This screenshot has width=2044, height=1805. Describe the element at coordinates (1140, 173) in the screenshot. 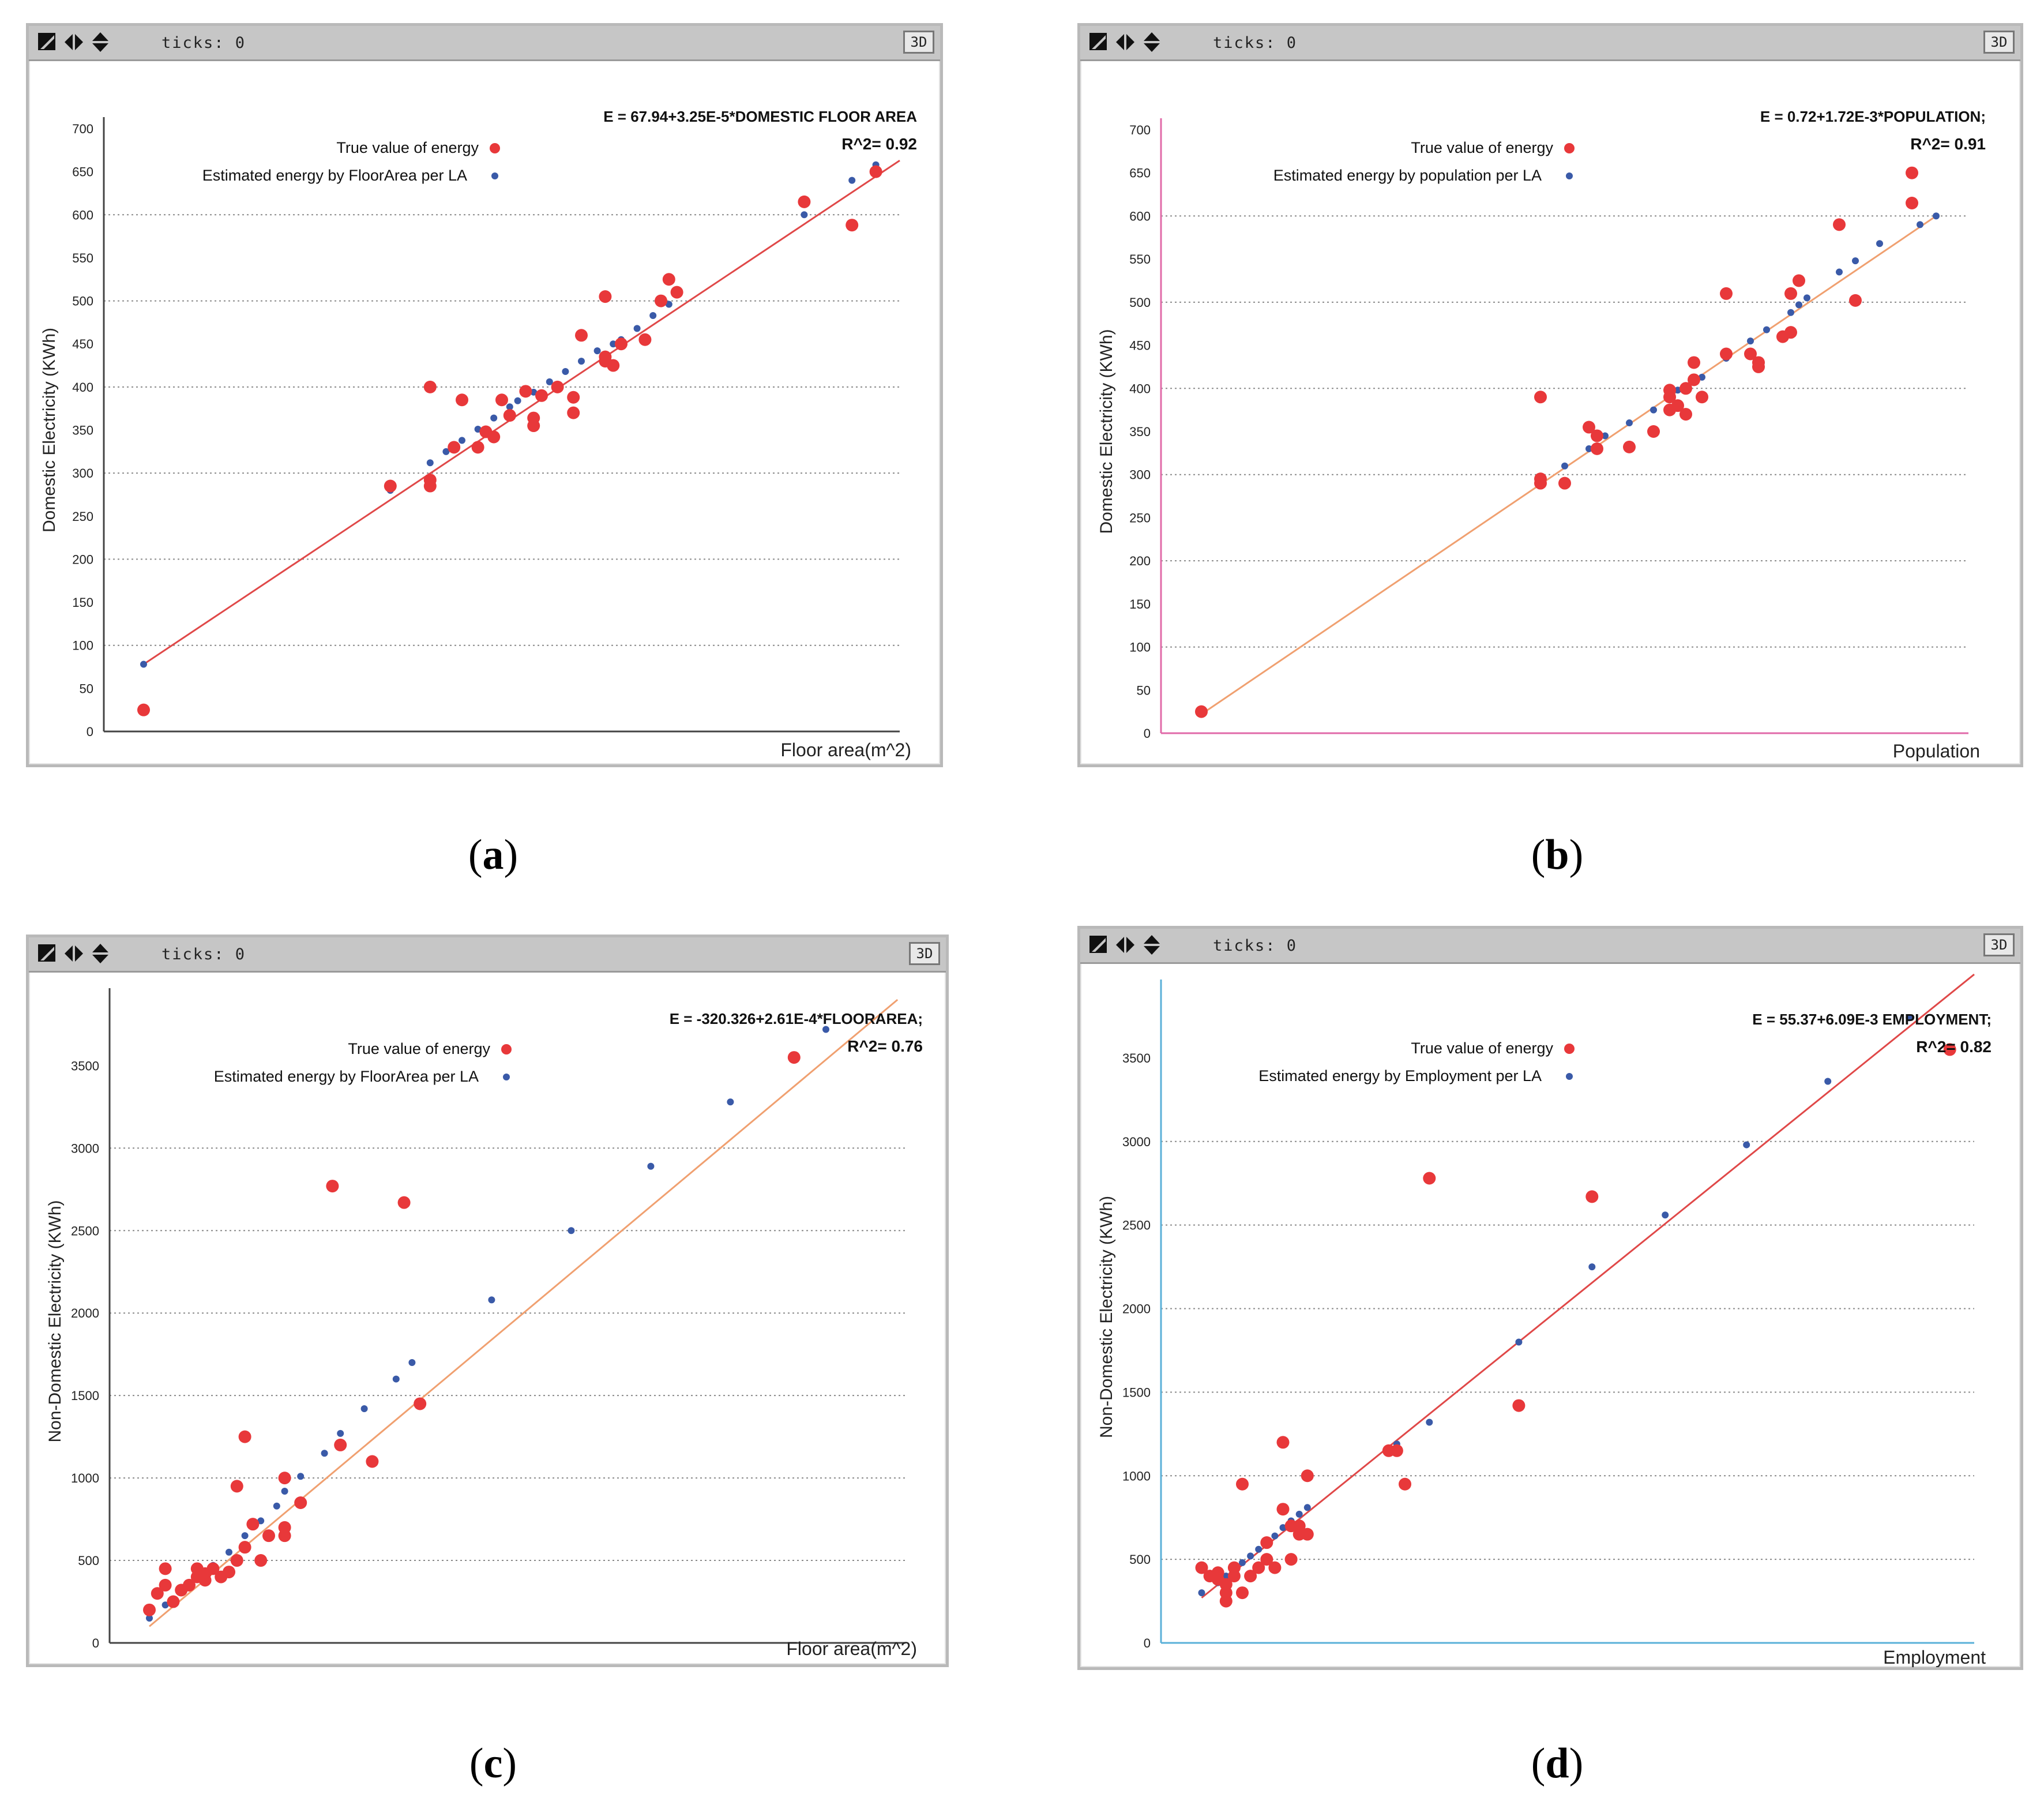

I see `y-tick-label: 650` at that location.